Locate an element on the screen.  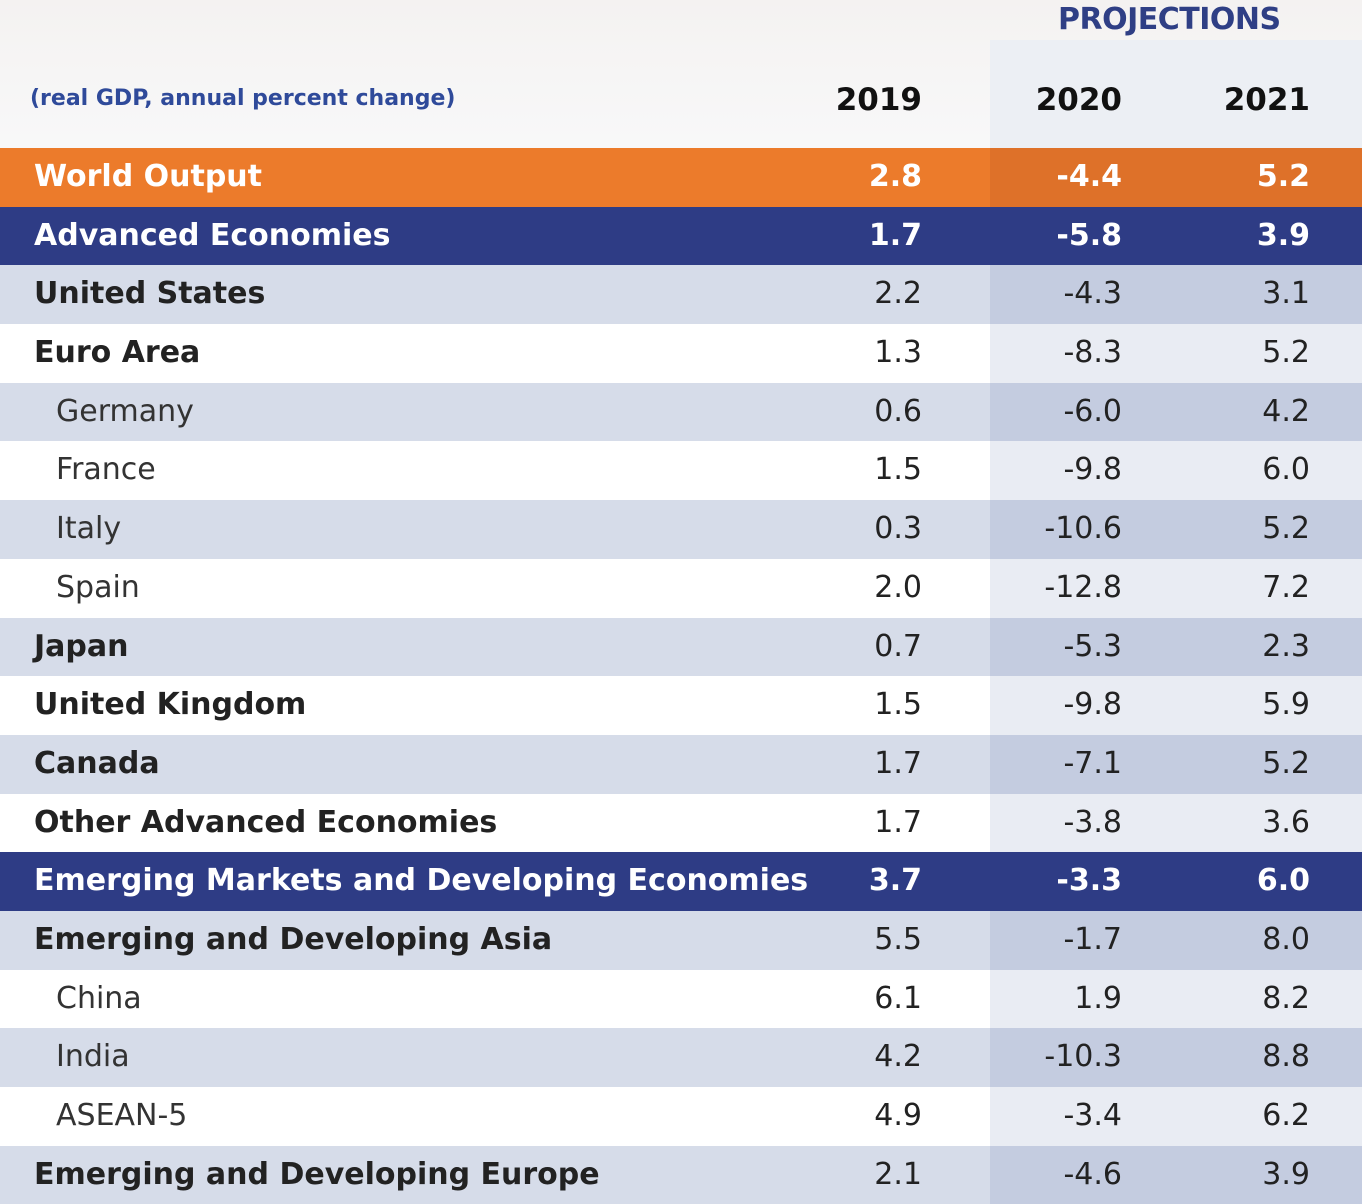
cell-value-2021: 4.2 is located at coordinates (1286, 411).